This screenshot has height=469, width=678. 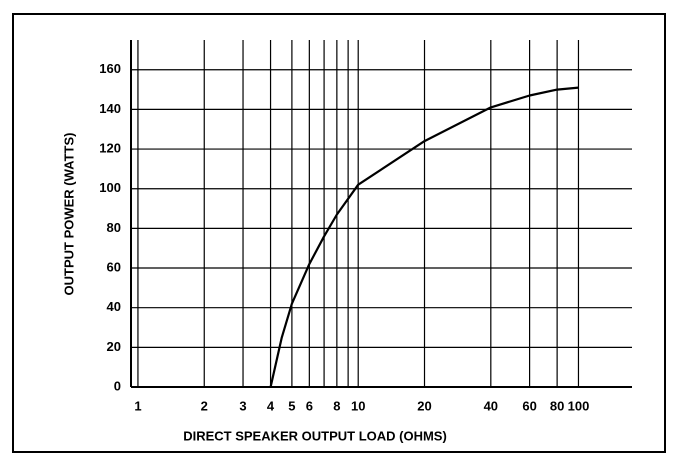 What do you see at coordinates (110, 147) in the screenshot?
I see `y-tick-label: 120` at bounding box center [110, 147].